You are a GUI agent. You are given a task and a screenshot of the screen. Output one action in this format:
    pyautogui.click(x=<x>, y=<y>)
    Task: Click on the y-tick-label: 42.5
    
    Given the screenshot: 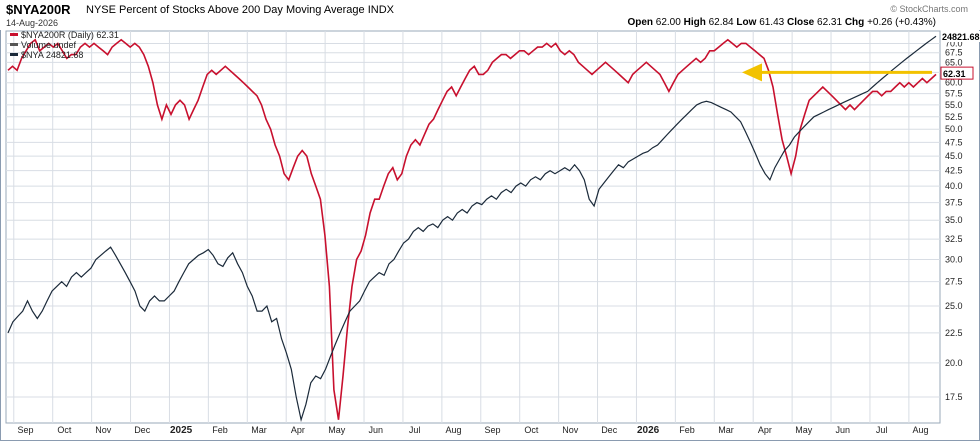 What is the action you would take?
    pyautogui.click(x=954, y=171)
    